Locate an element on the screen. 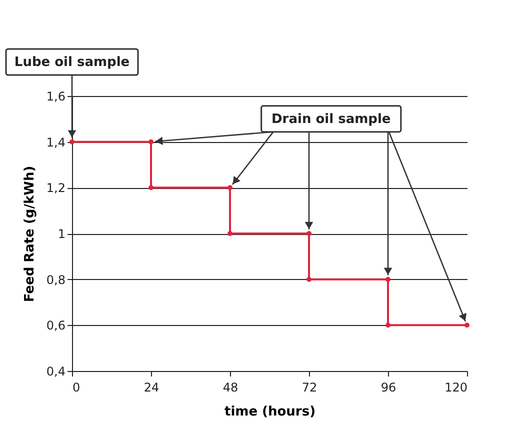 The height and width of the screenshot is (431, 516). y-tick-label: 1,2 is located at coordinates (56, 188).